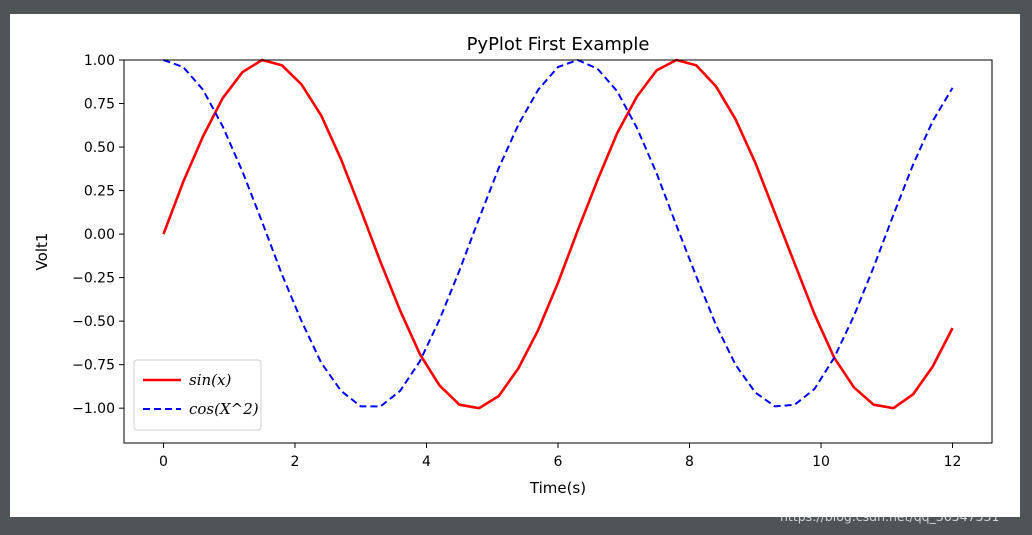 This screenshot has width=1032, height=535. What do you see at coordinates (558, 462) in the screenshot?
I see `x-tick-label: 6` at bounding box center [558, 462].